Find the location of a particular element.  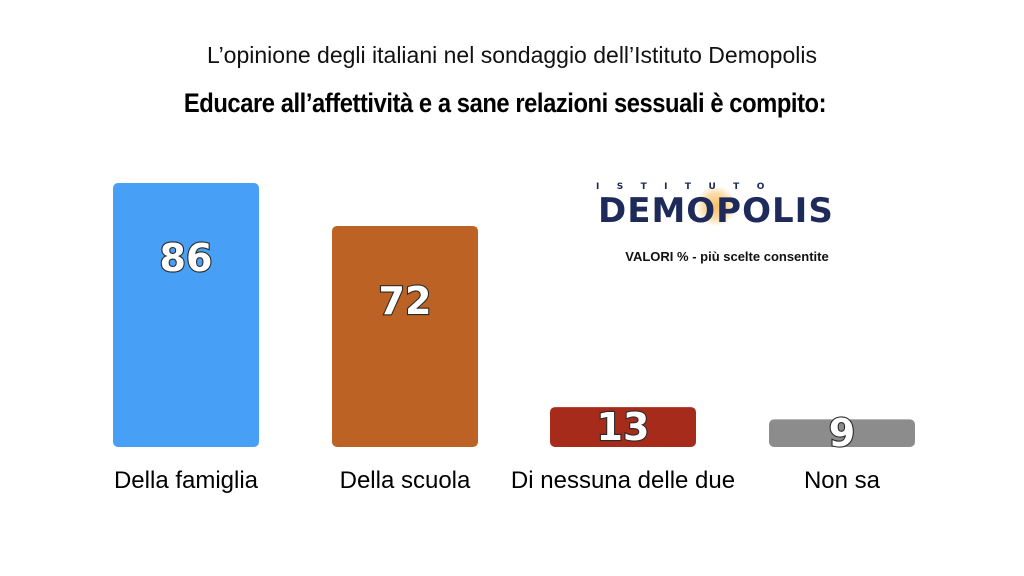

logo-main-text: DEMOPOLIS is located at coordinates (716, 211).